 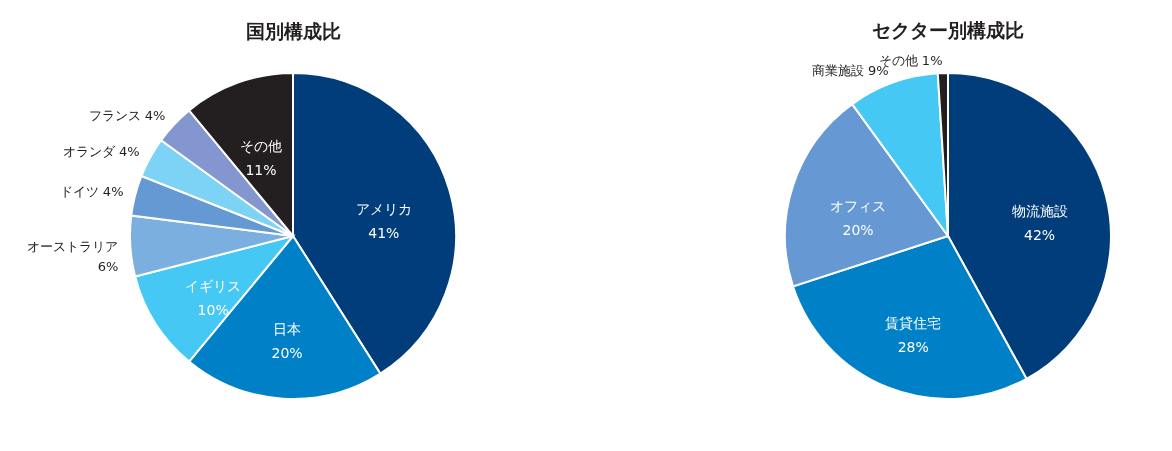 What do you see at coordinates (858, 205) in the screenshot?
I see `slice-label: オフィス` at bounding box center [858, 205].